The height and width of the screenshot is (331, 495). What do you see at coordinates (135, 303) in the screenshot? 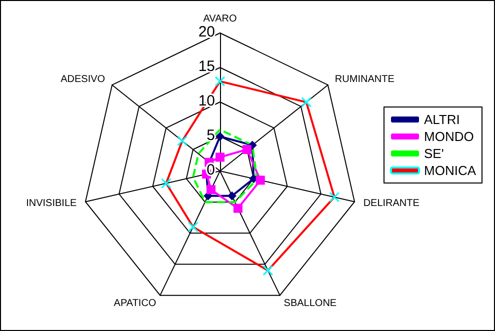
I see `spoke-label: APATICO` at bounding box center [135, 303].